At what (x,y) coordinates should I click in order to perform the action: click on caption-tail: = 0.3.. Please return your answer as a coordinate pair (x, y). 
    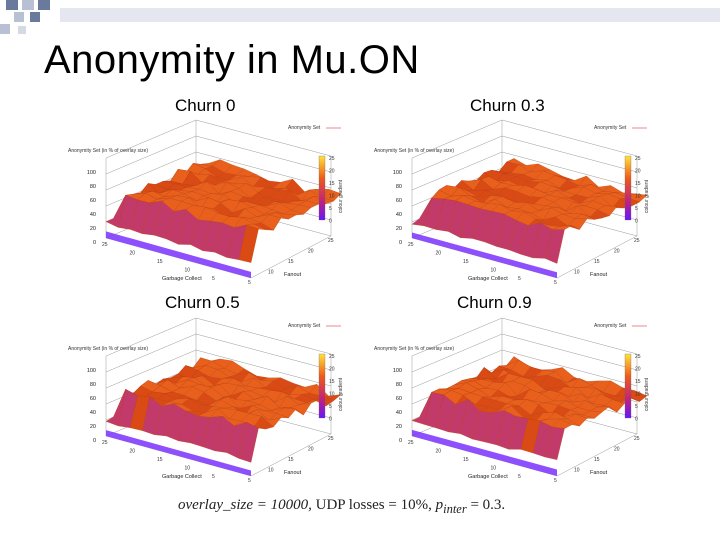
    Looking at the image, I should click on (488, 505).